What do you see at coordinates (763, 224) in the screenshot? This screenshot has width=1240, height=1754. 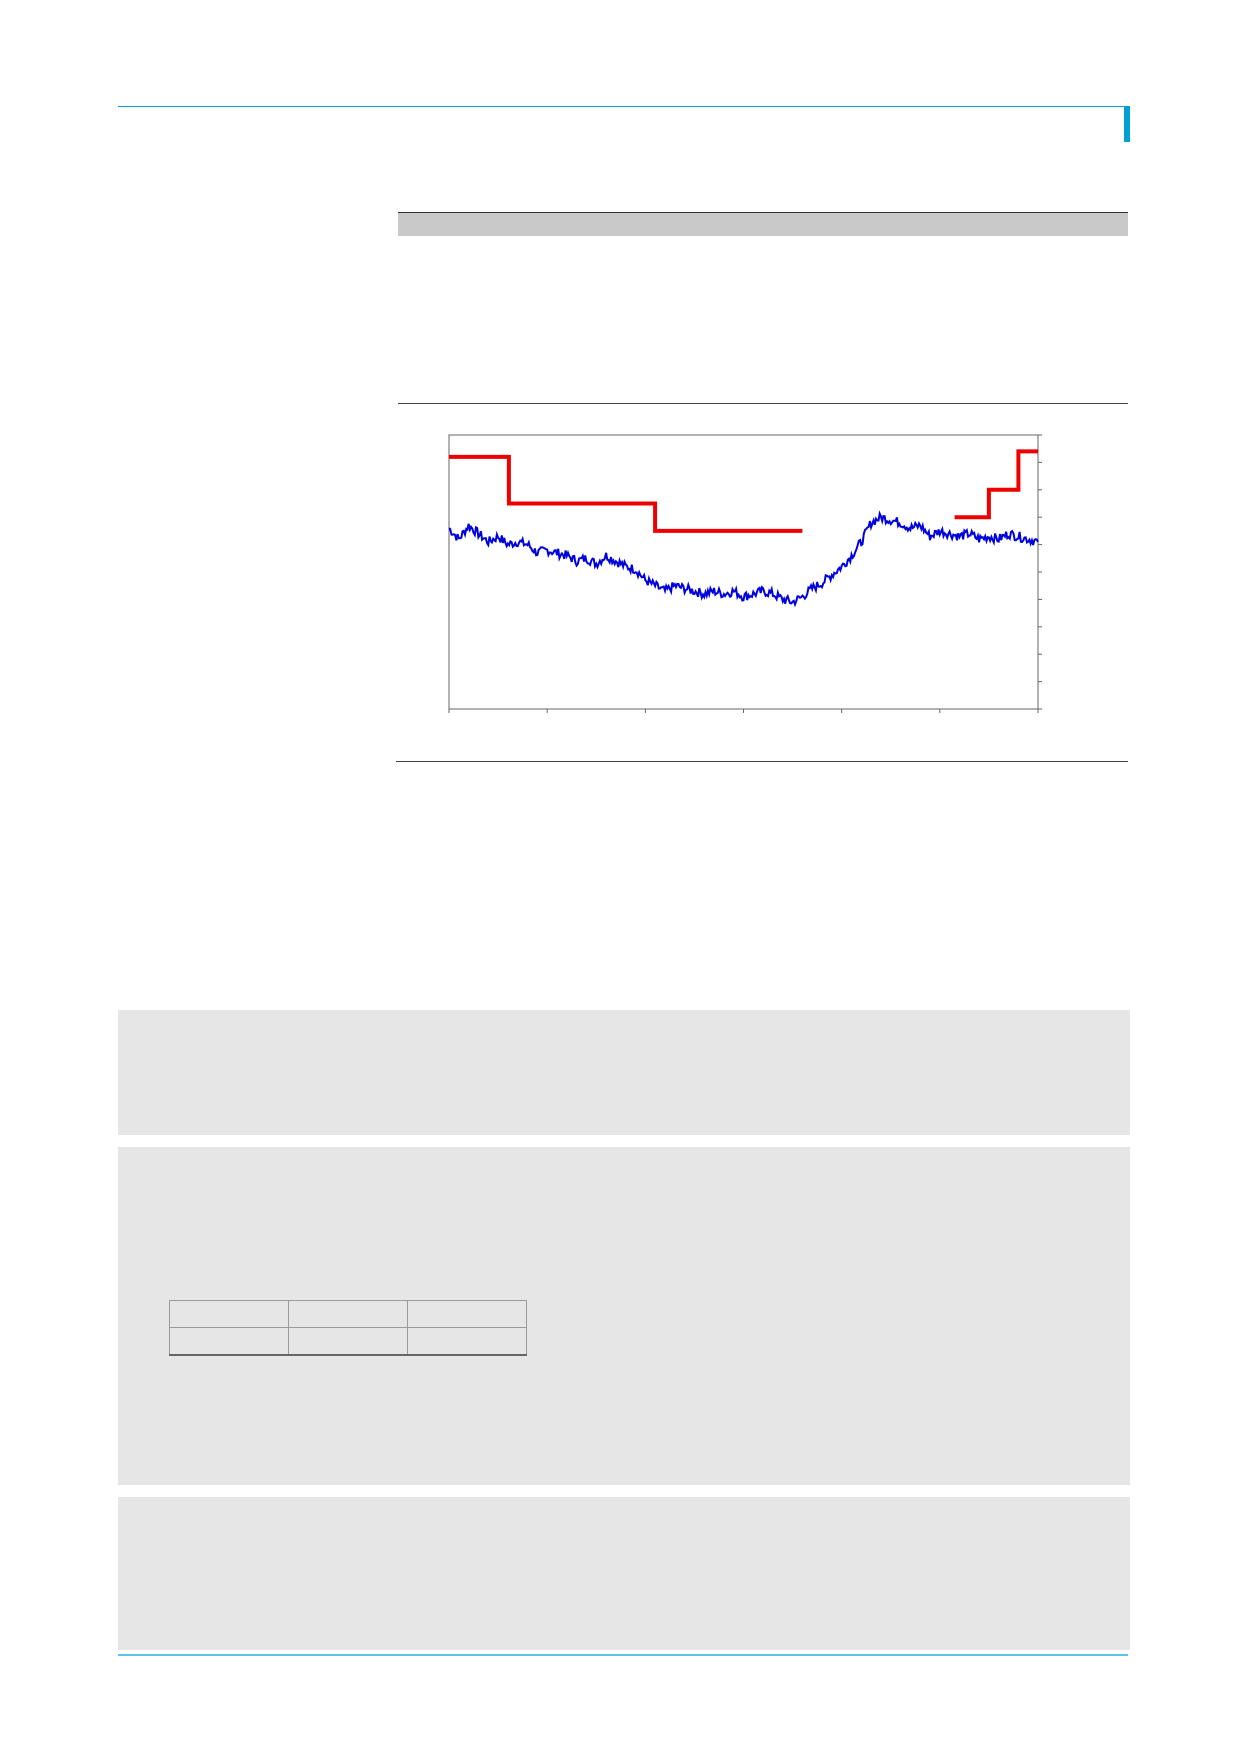 I see `chart-header-bar` at bounding box center [763, 224].